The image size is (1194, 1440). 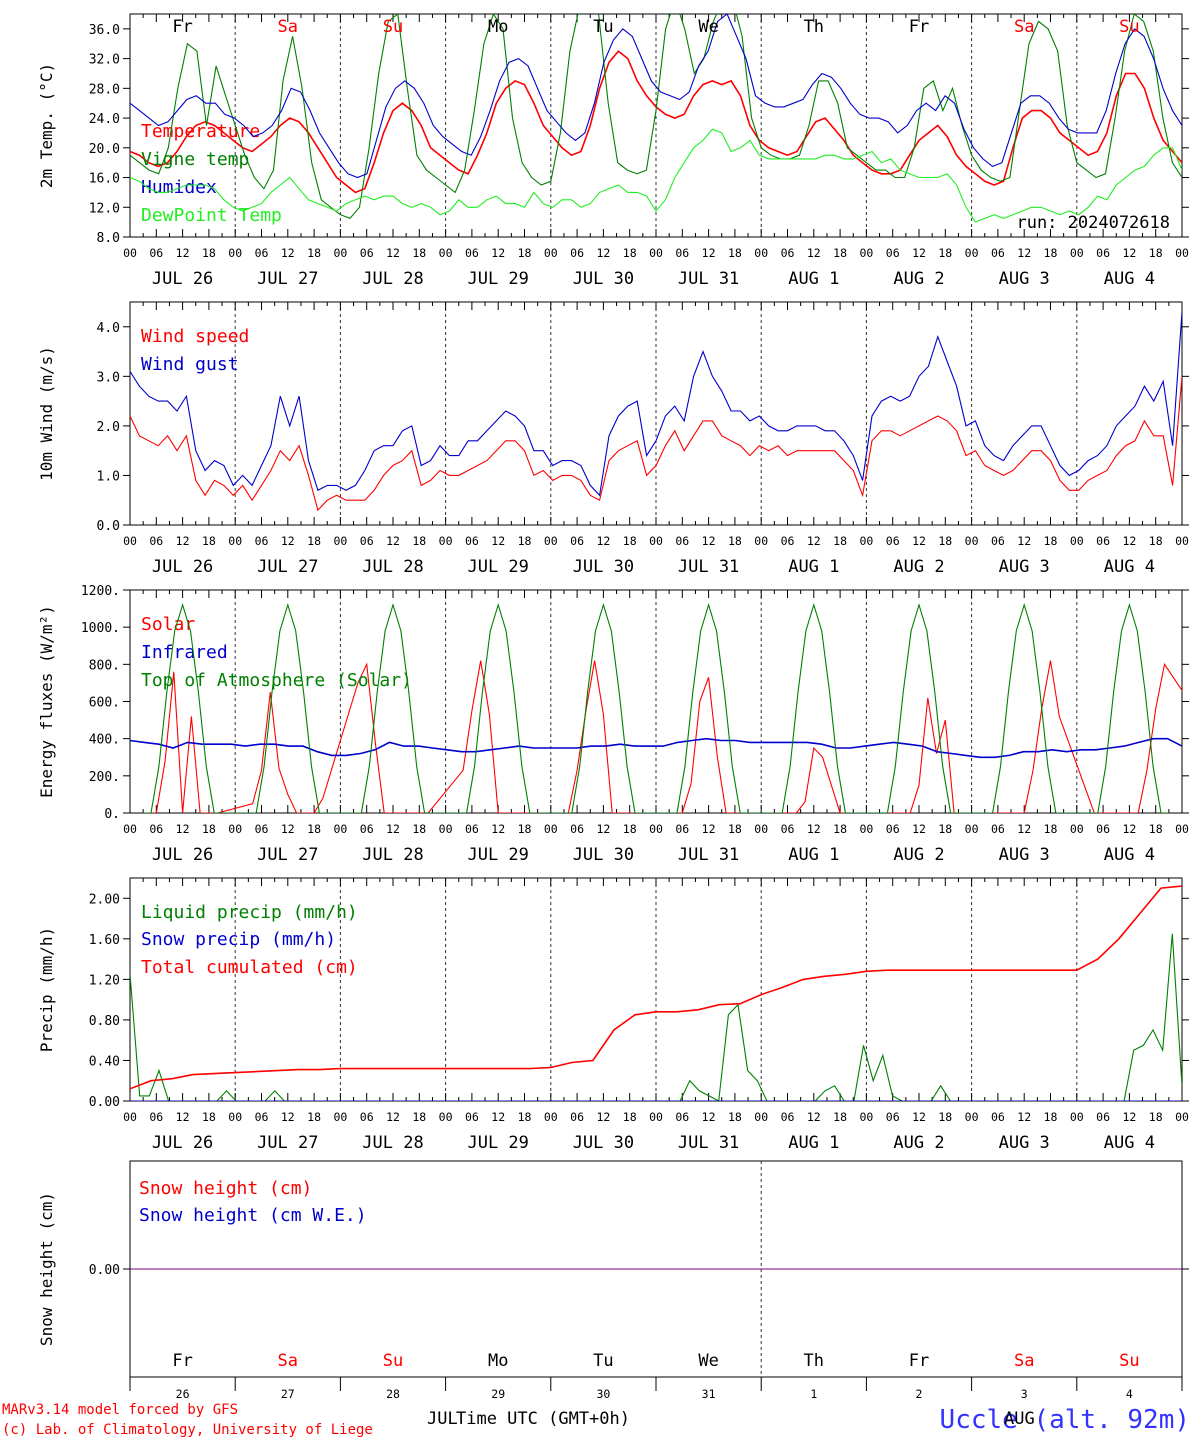 I want to click on day-number-label: 28, so click(x=393, y=1394).